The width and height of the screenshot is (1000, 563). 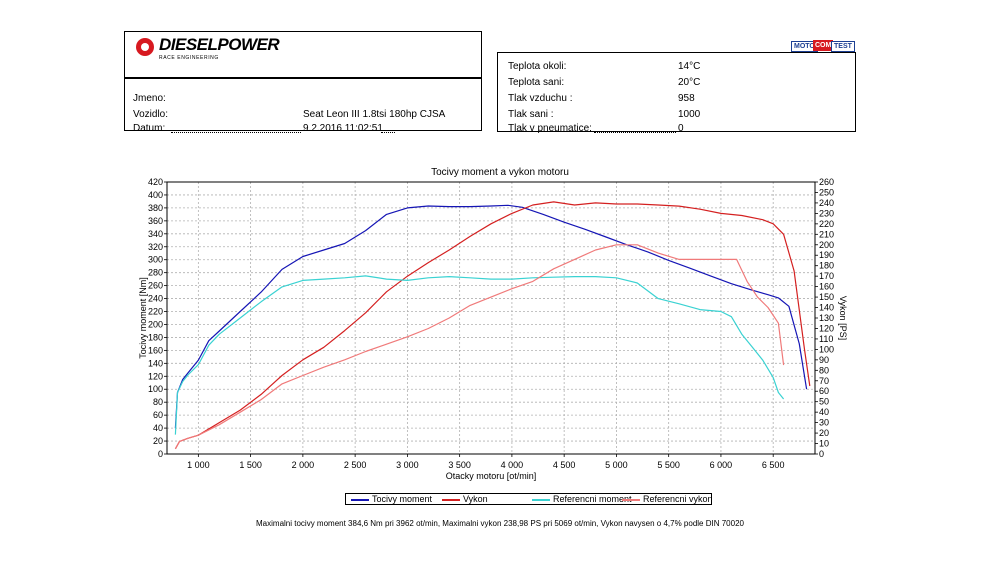 I want to click on x-tick-label: 1 500, so click(x=250, y=465).